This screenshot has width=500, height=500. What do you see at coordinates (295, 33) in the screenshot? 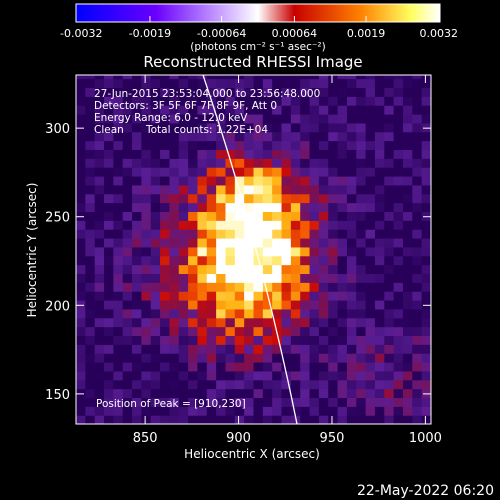
I see `colorbar-tick-label: 0.00064` at bounding box center [295, 33].